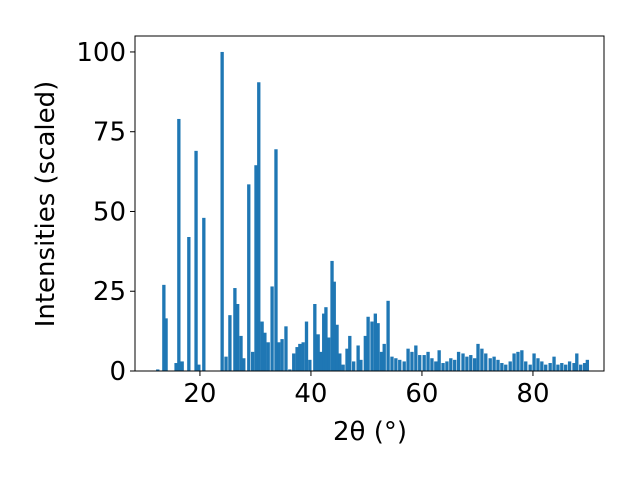  Describe the element at coordinates (421, 394) in the screenshot. I see `x-tick-label: 60` at that location.